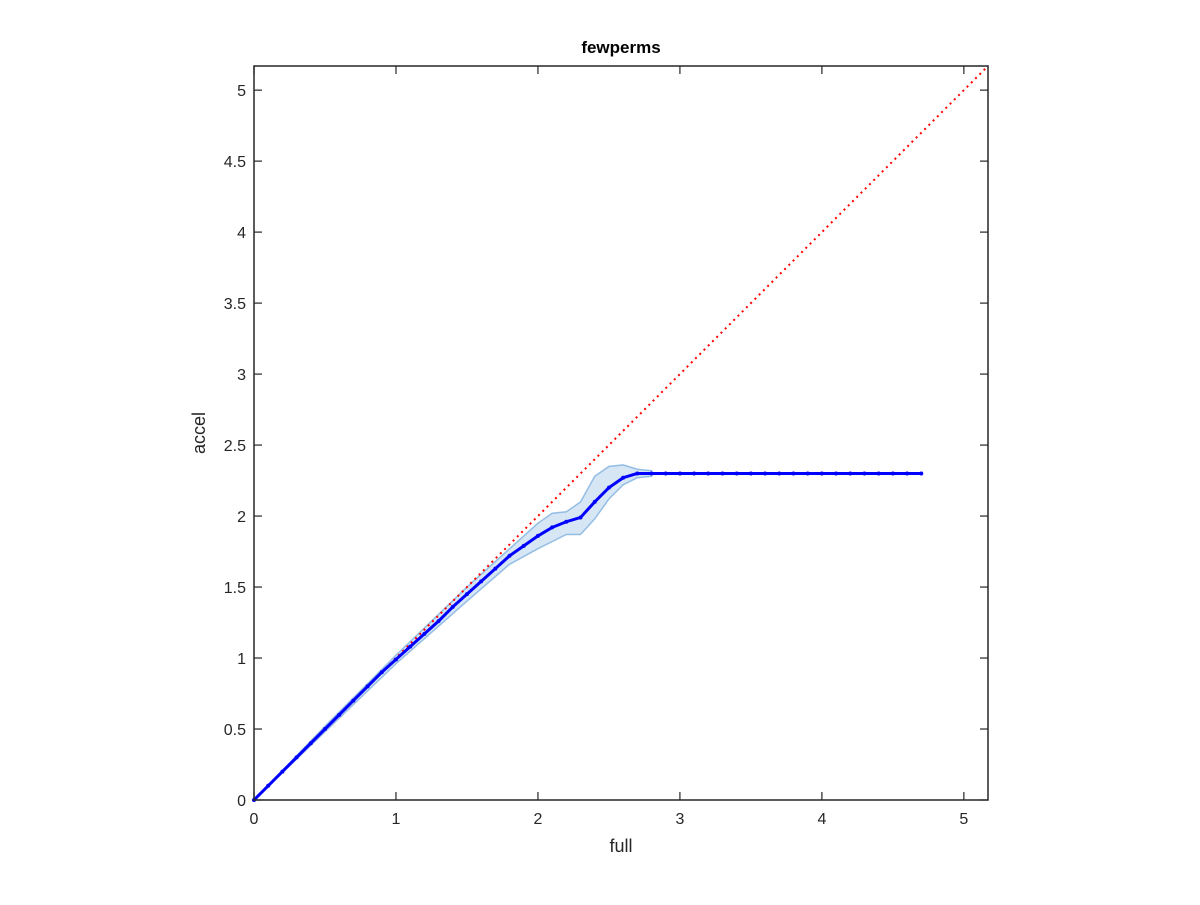 Image resolution: width=1200 pixels, height=905 pixels. What do you see at coordinates (235, 588) in the screenshot?
I see `y-tick-label: 1.5` at bounding box center [235, 588].